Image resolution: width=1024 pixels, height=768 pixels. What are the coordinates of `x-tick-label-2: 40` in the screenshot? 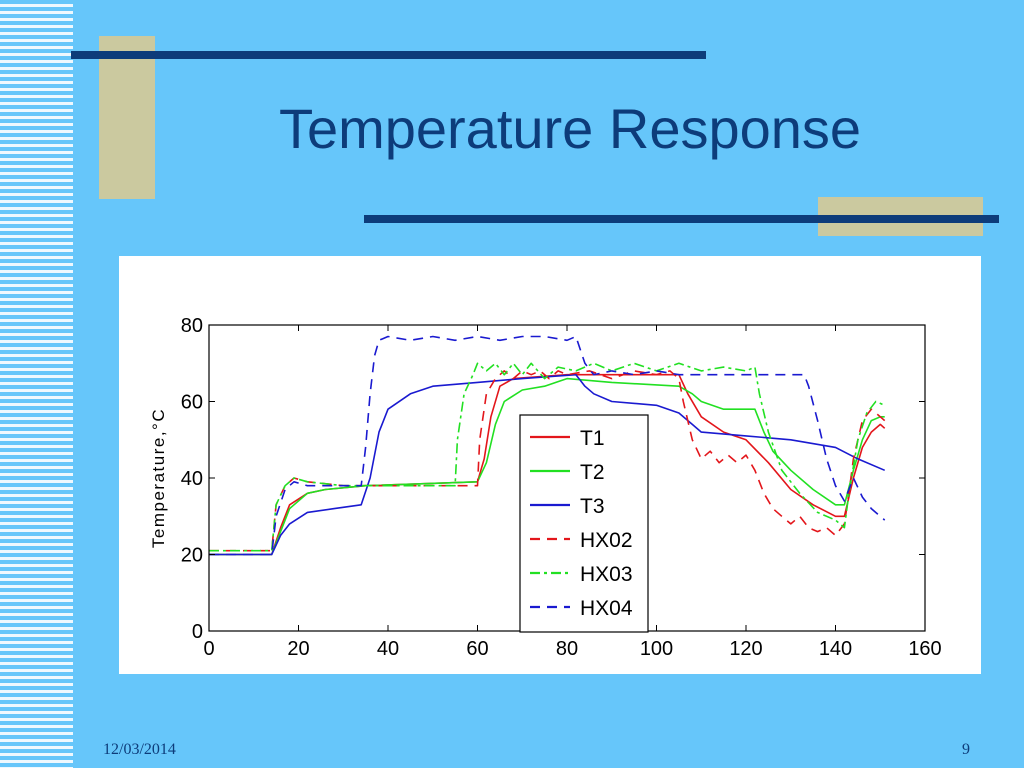 It's located at (388, 649).